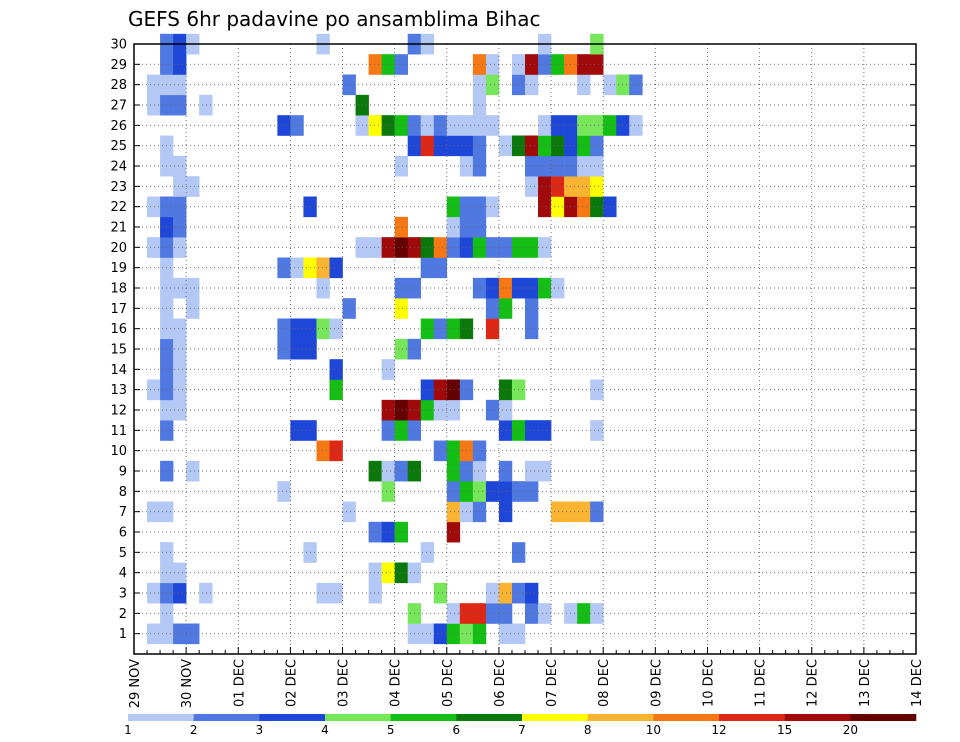 Image resolution: width=960 pixels, height=742 pixels. Describe the element at coordinates (123, 594) in the screenshot. I see `y-tick-label: 3` at that location.